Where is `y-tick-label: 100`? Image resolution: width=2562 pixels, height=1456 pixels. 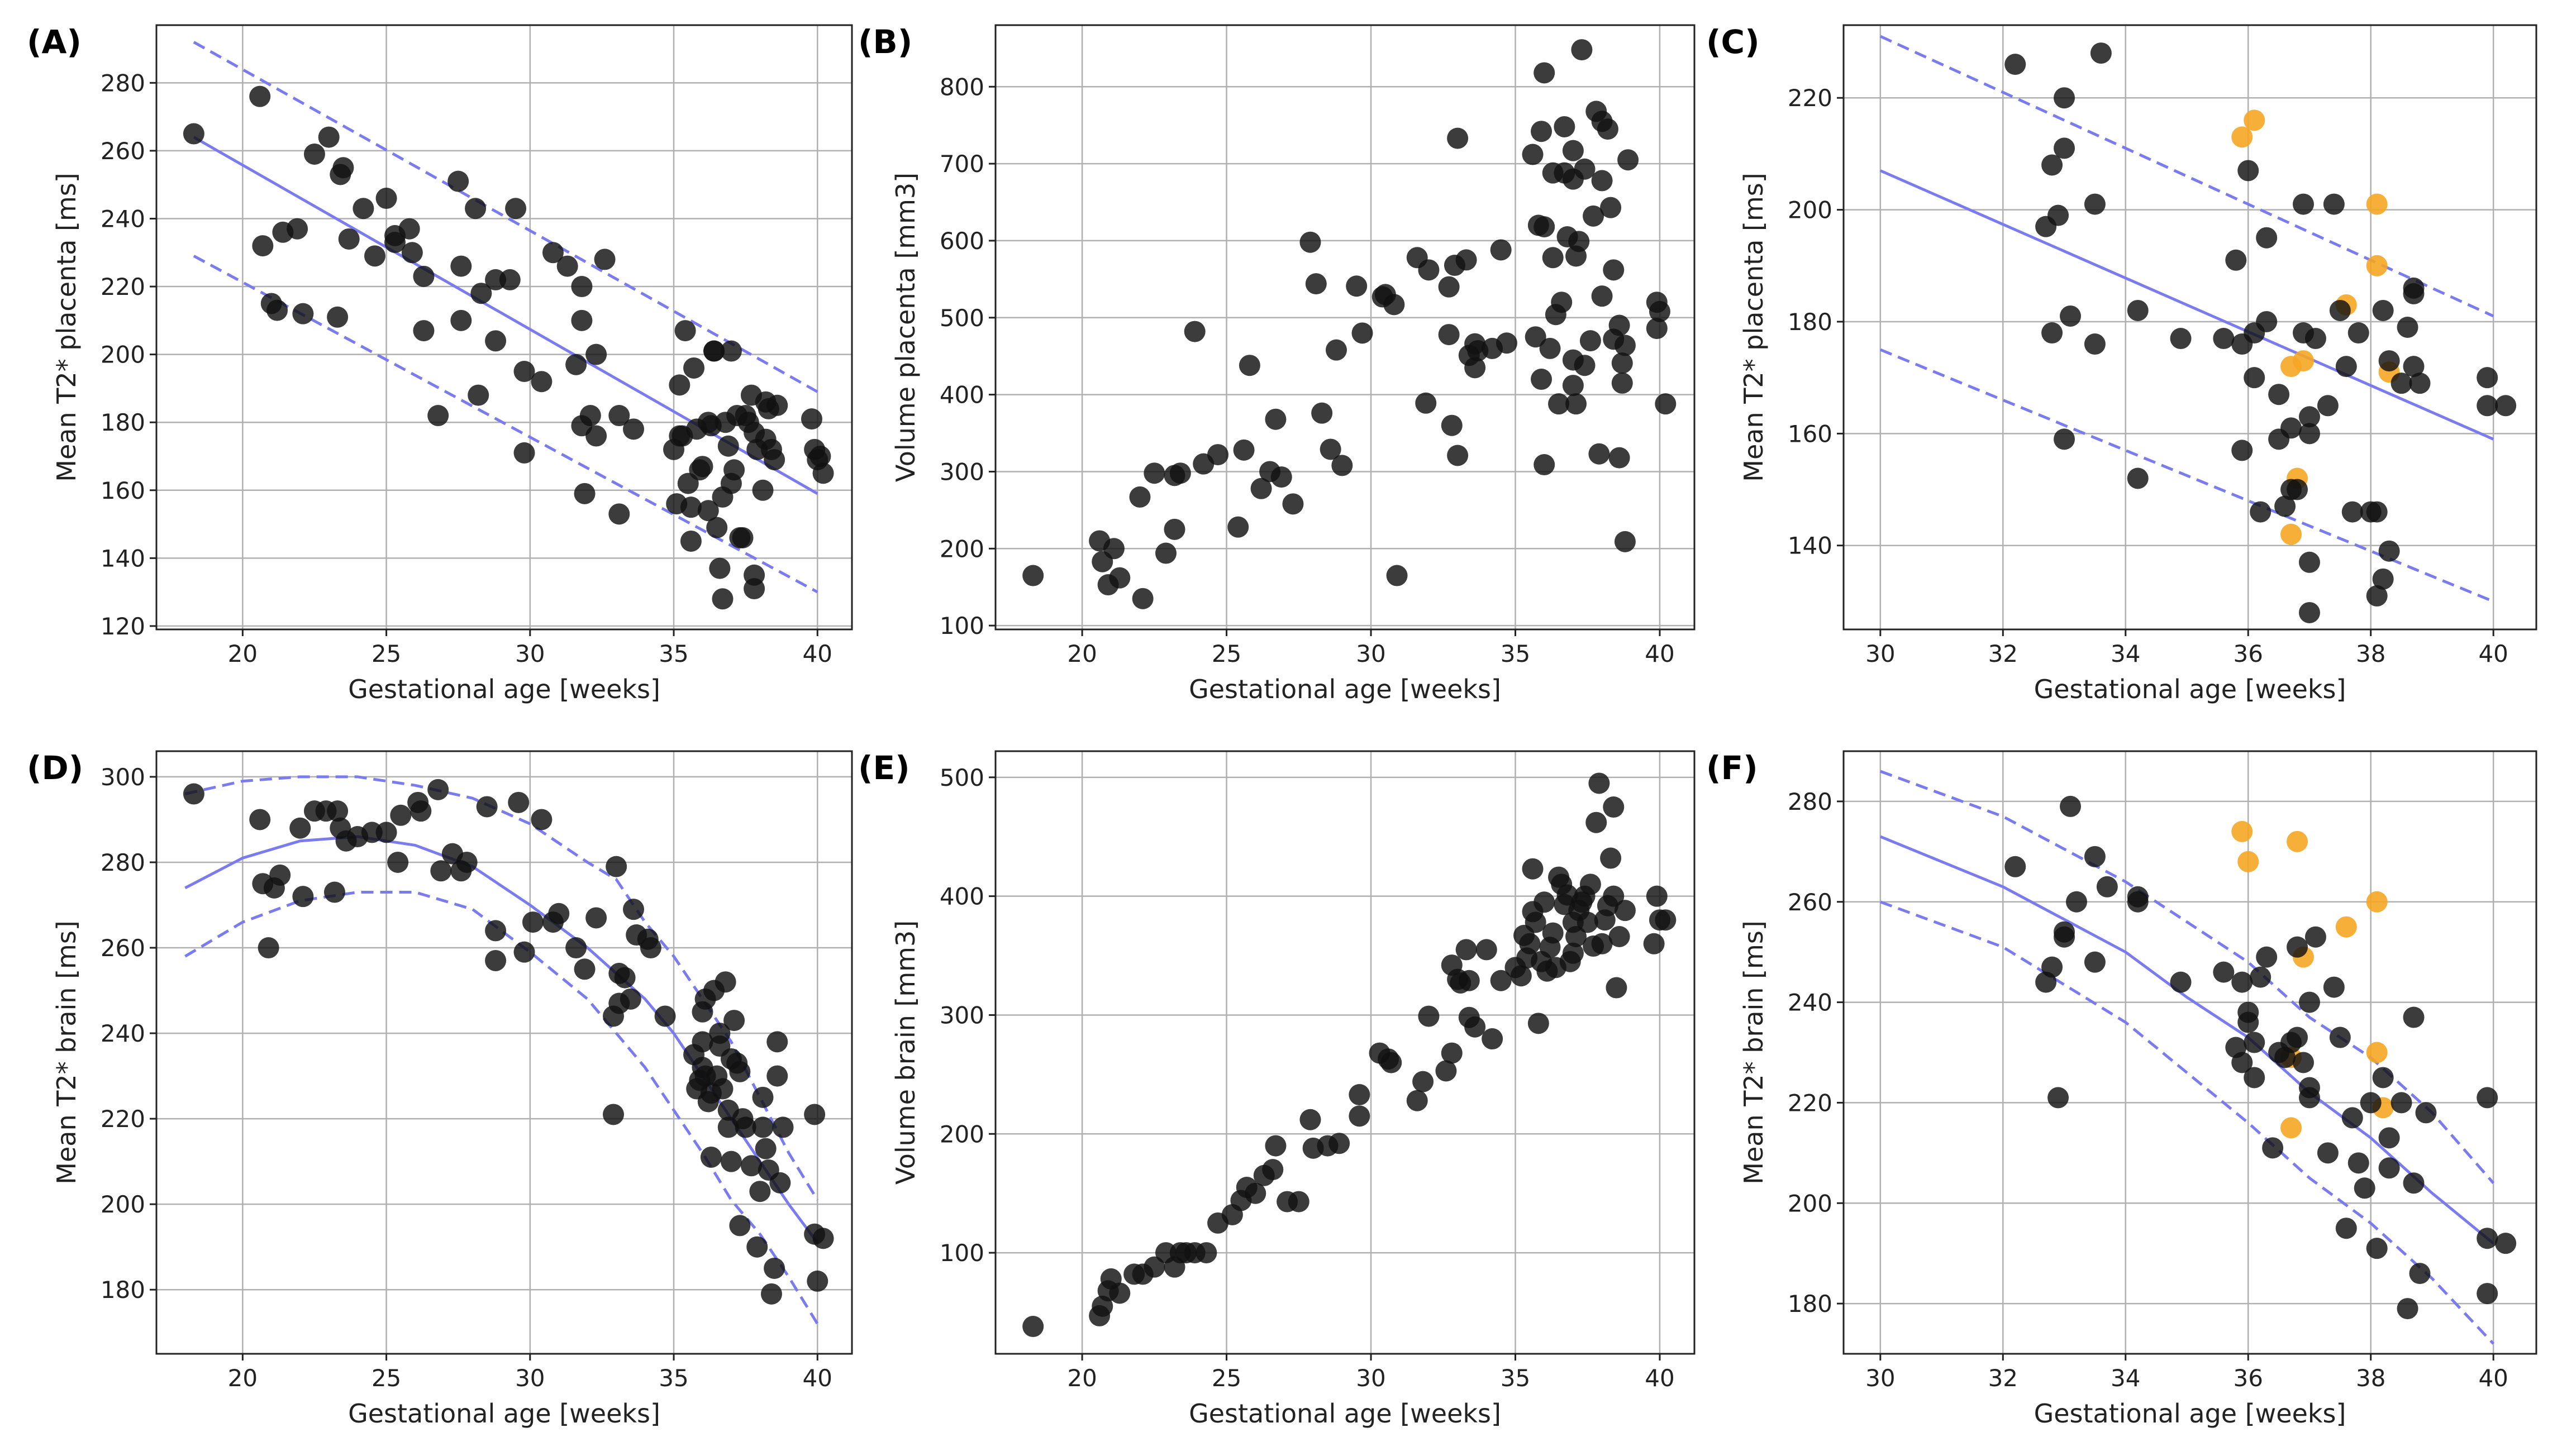
y-tick-label: 100 is located at coordinates (962, 1253).